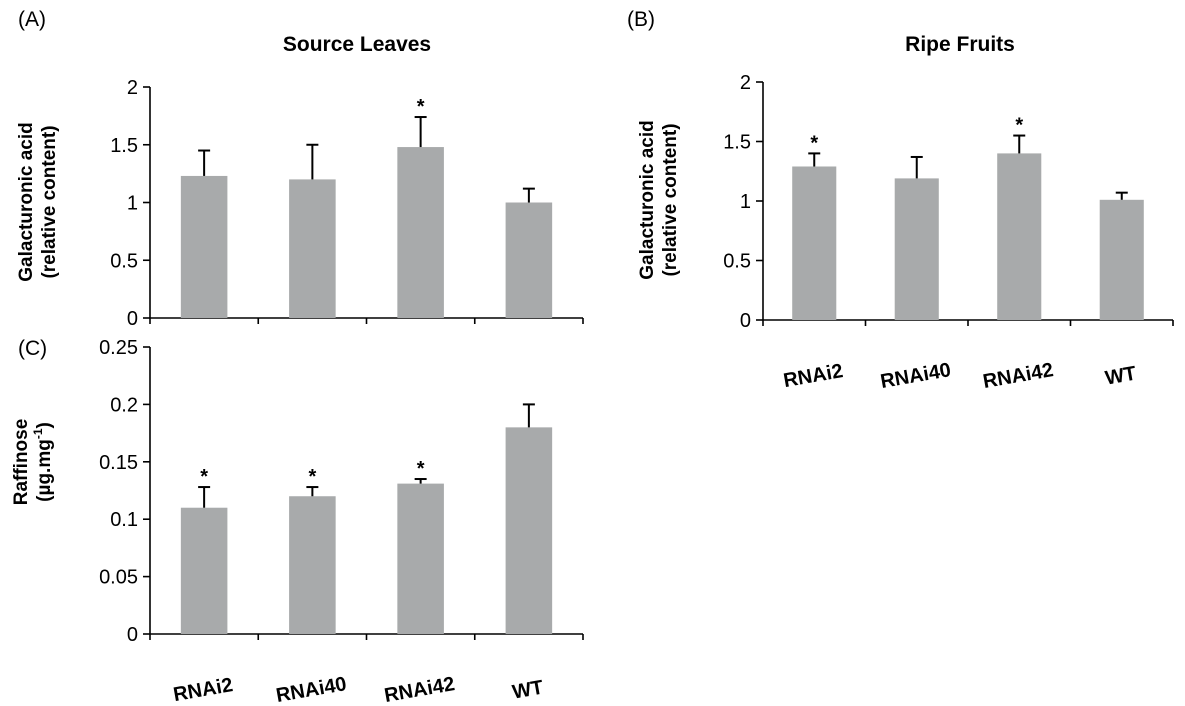  Describe the element at coordinates (1120, 376) in the screenshot. I see `panel-b-x-label-wt: WT` at that location.